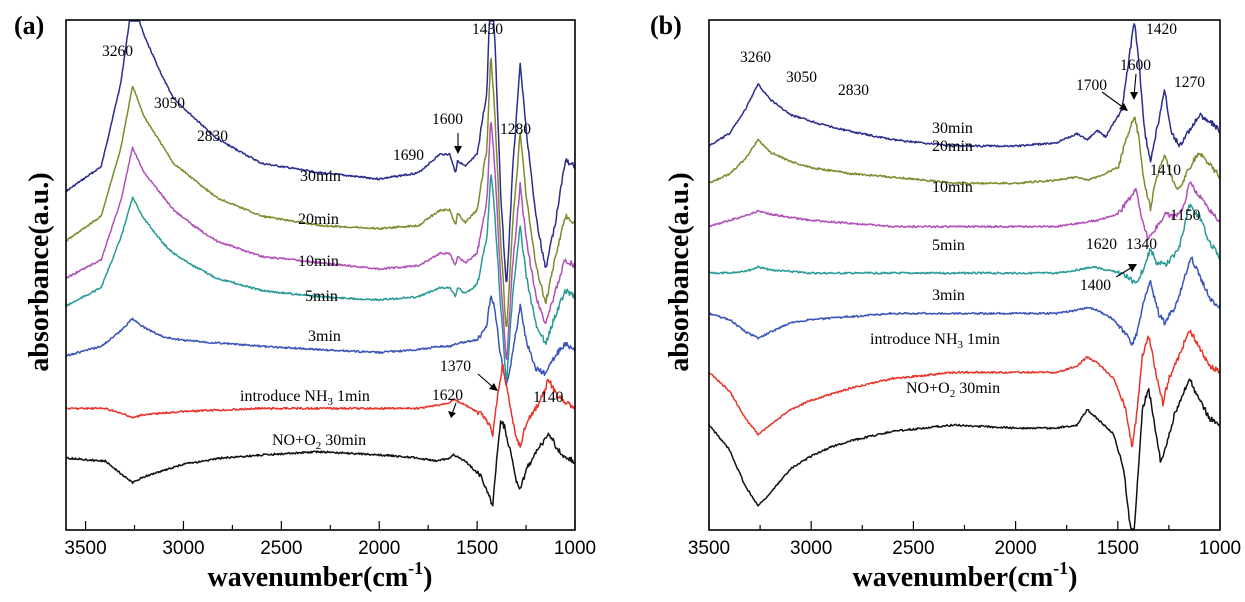 Image resolution: width=1245 pixels, height=602 pixels. What do you see at coordinates (948, 295) in the screenshot?
I see `series-label-b-3min: 3min` at bounding box center [948, 295].